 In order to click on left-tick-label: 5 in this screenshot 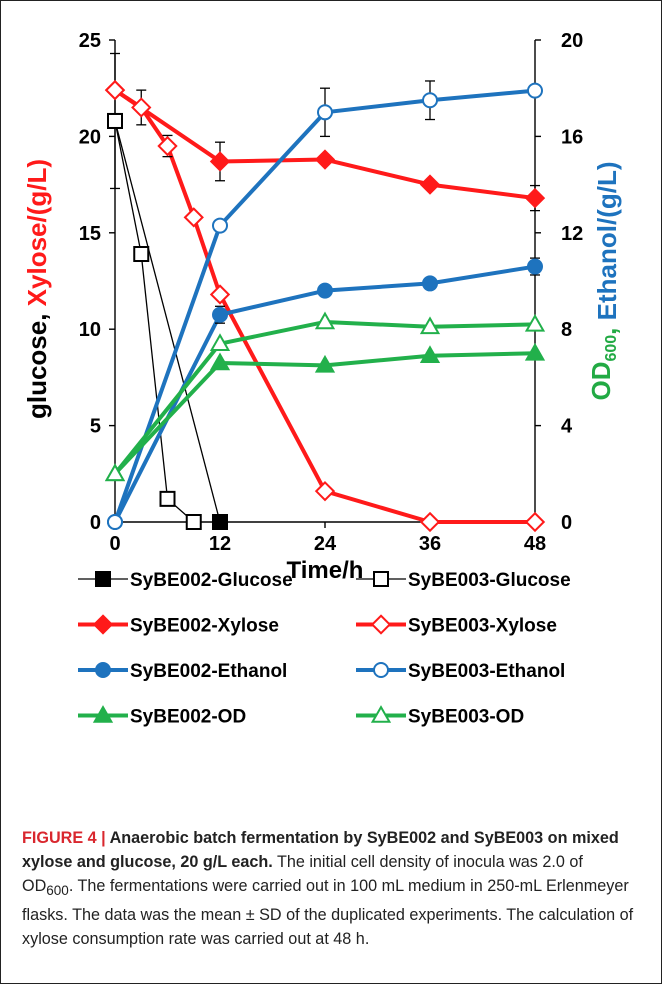, I will do `click(95, 427)`.